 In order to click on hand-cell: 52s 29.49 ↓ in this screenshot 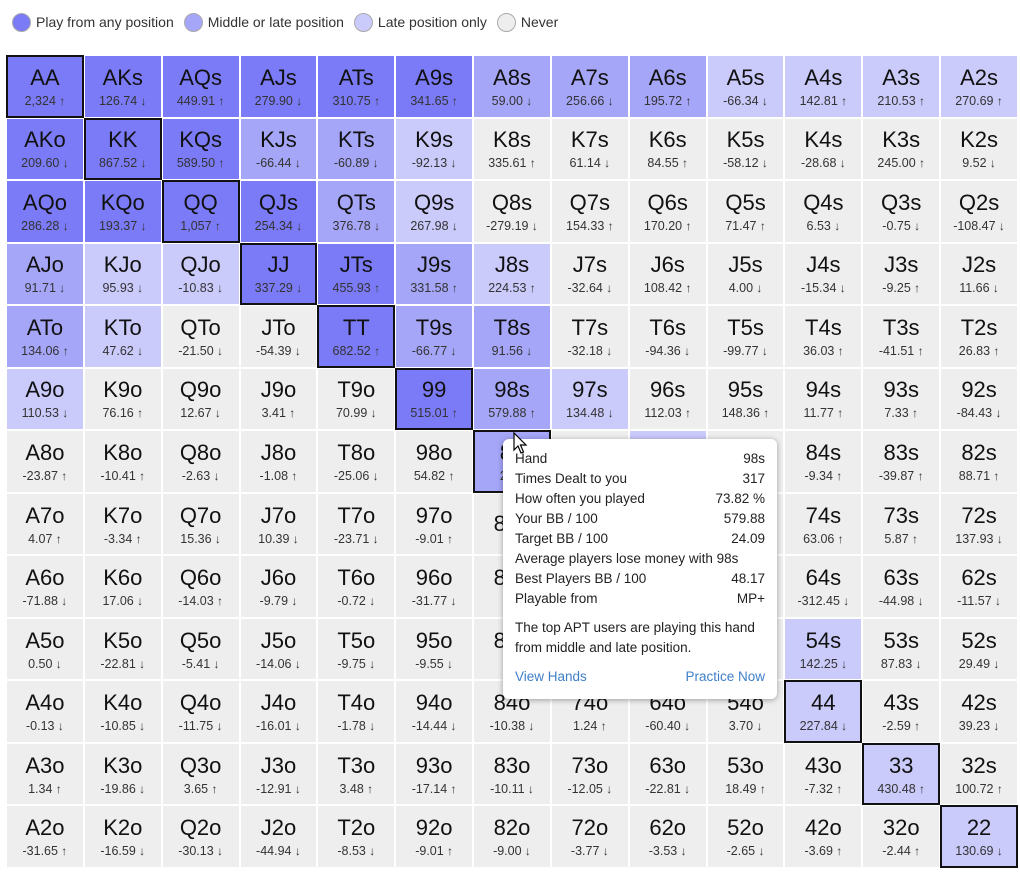, I will do `click(979, 649)`.